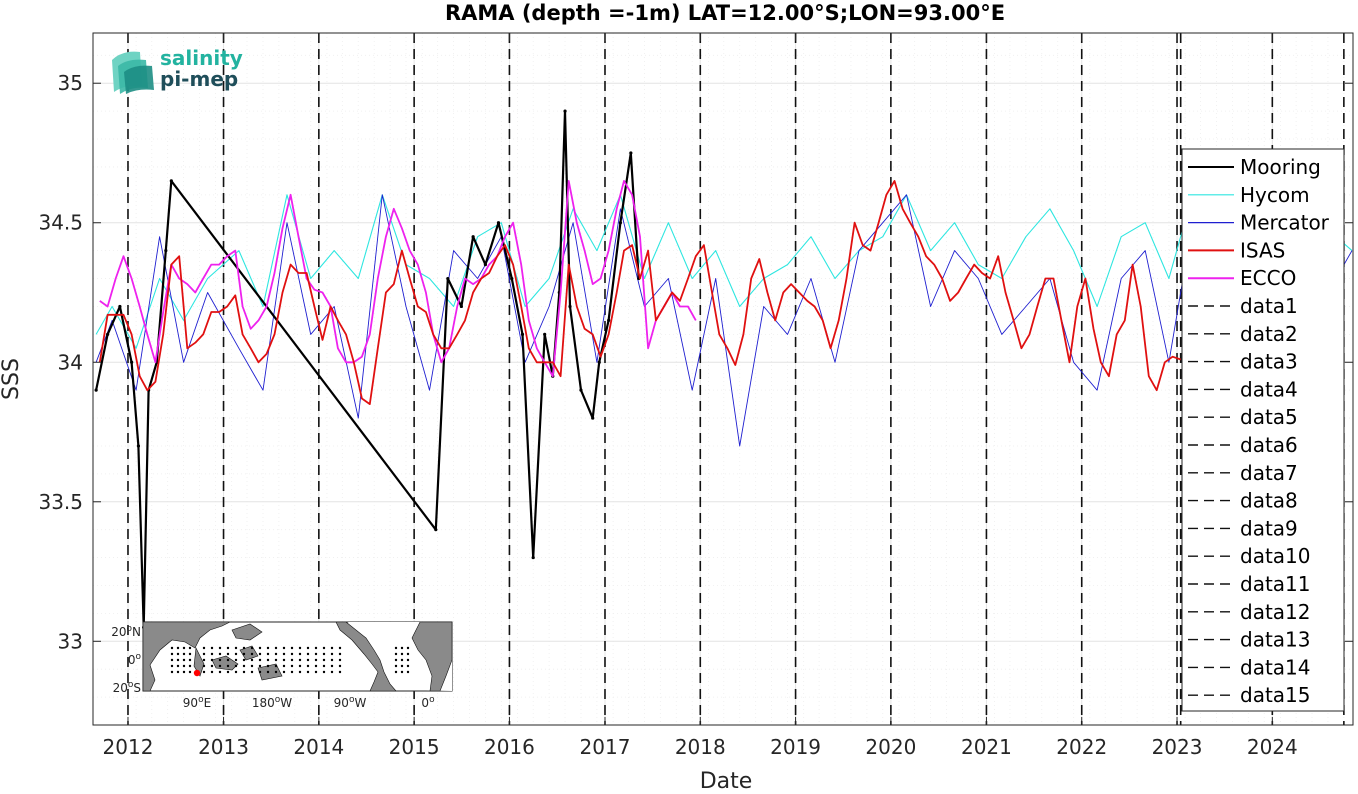 The image size is (1358, 794). Describe the element at coordinates (1236, 250) in the screenshot. I see `legend-entry-isas: ISAS` at that location.